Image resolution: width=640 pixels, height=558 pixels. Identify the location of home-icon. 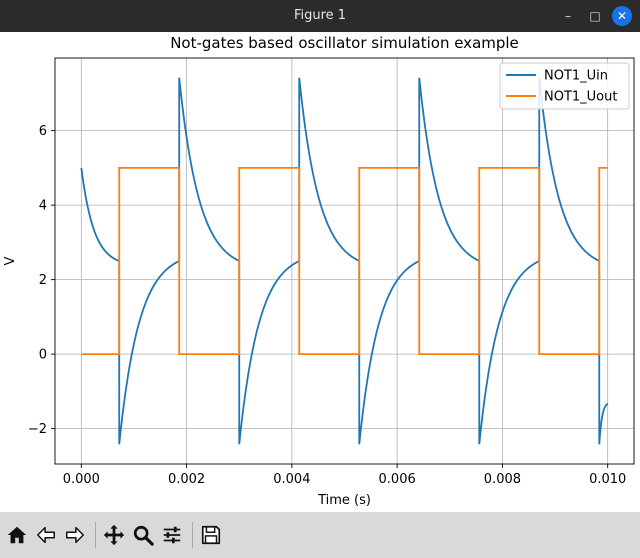
(17, 535).